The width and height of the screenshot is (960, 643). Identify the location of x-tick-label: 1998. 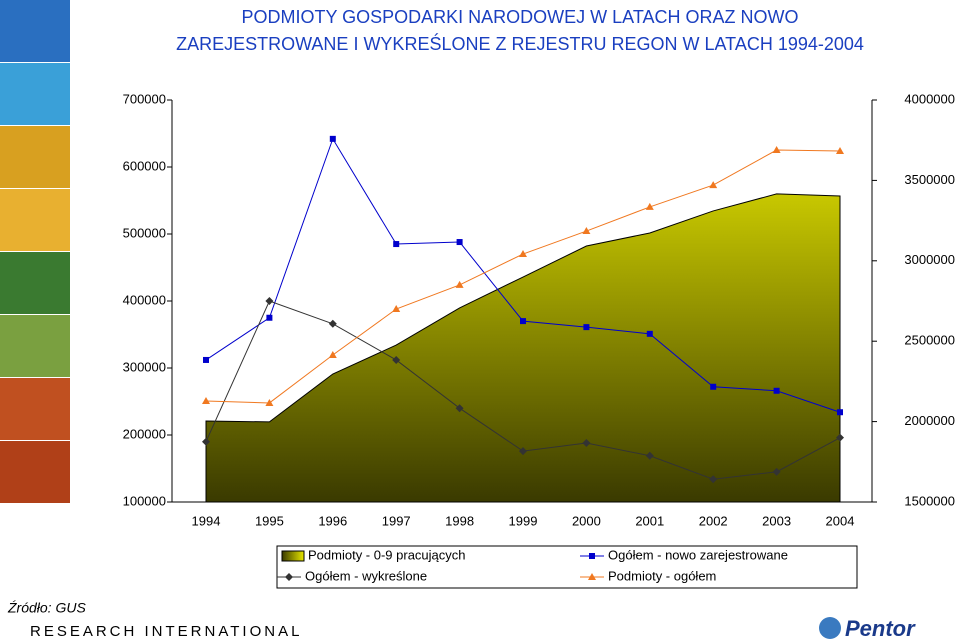
(459, 520).